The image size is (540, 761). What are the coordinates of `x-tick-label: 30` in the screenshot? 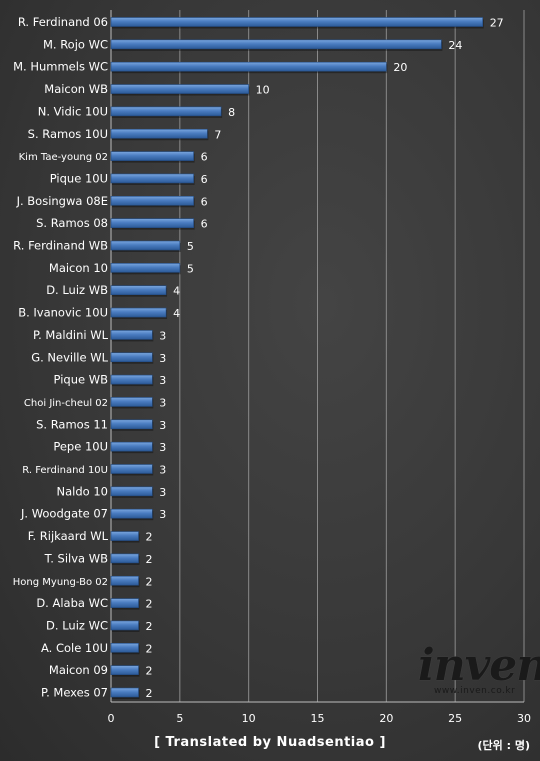 It's located at (524, 718).